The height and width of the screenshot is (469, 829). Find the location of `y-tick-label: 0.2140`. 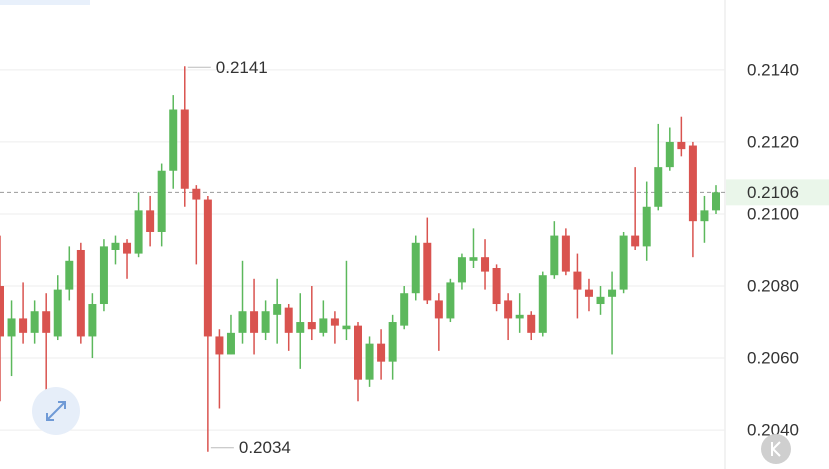

y-tick-label: 0.2140 is located at coordinates (773, 69).